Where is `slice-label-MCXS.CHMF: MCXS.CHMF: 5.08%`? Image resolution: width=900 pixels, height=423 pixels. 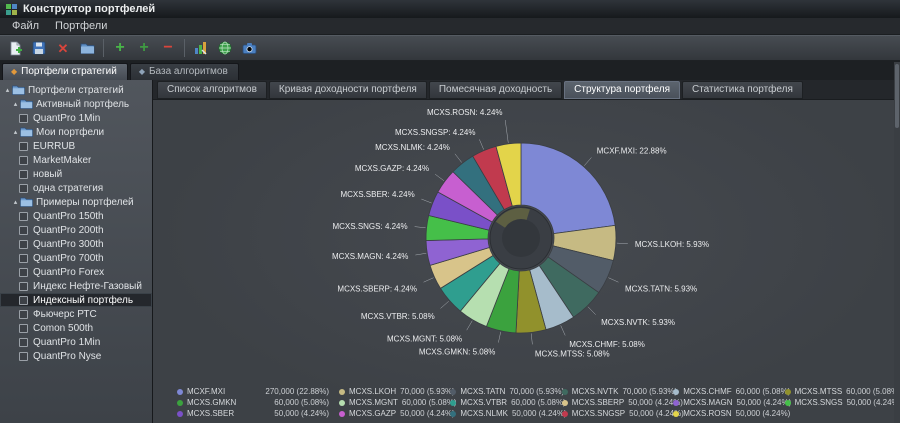
slice-label-MCXS.CHMF: MCXS.CHMF: 5.08% is located at coordinates (607, 344).